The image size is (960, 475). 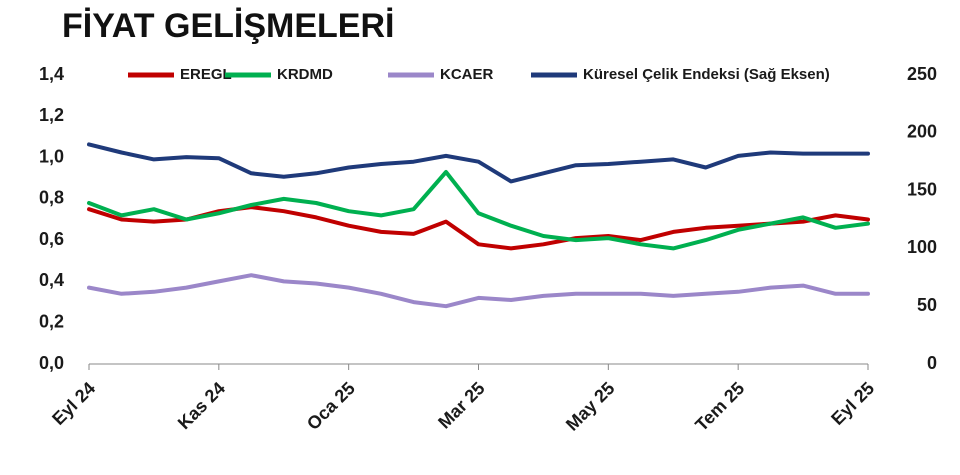 I want to click on y2-tick-label: 150, so click(x=922, y=189).